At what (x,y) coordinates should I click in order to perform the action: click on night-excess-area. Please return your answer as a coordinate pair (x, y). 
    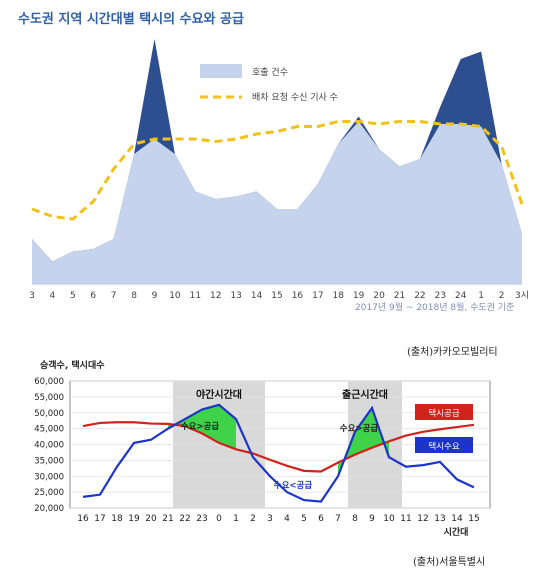
    Looking at the image, I should click on (202, 427).